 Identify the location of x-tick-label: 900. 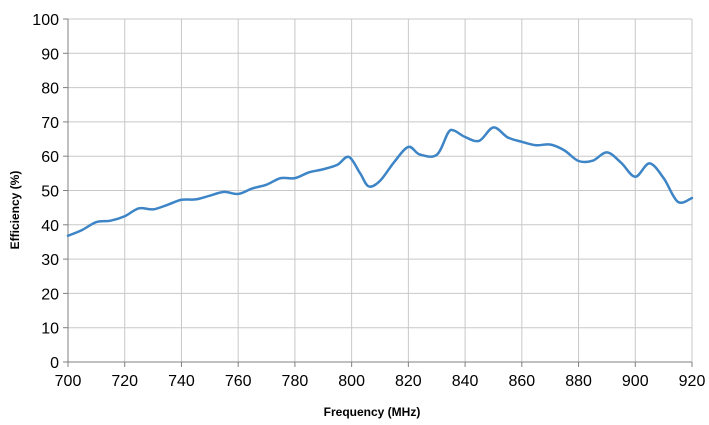
(635, 381).